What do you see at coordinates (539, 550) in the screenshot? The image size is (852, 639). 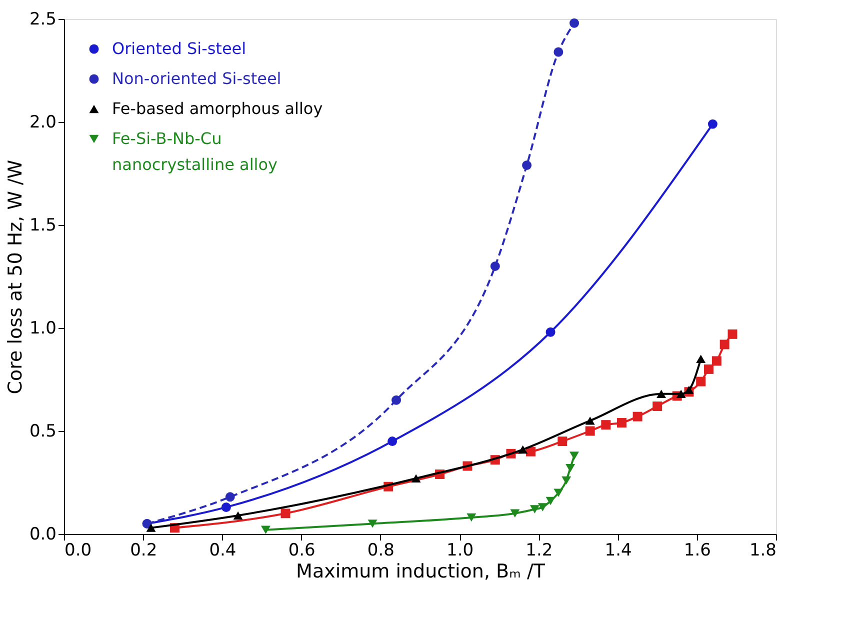 I see `x-tick-label: 1.2` at bounding box center [539, 550].